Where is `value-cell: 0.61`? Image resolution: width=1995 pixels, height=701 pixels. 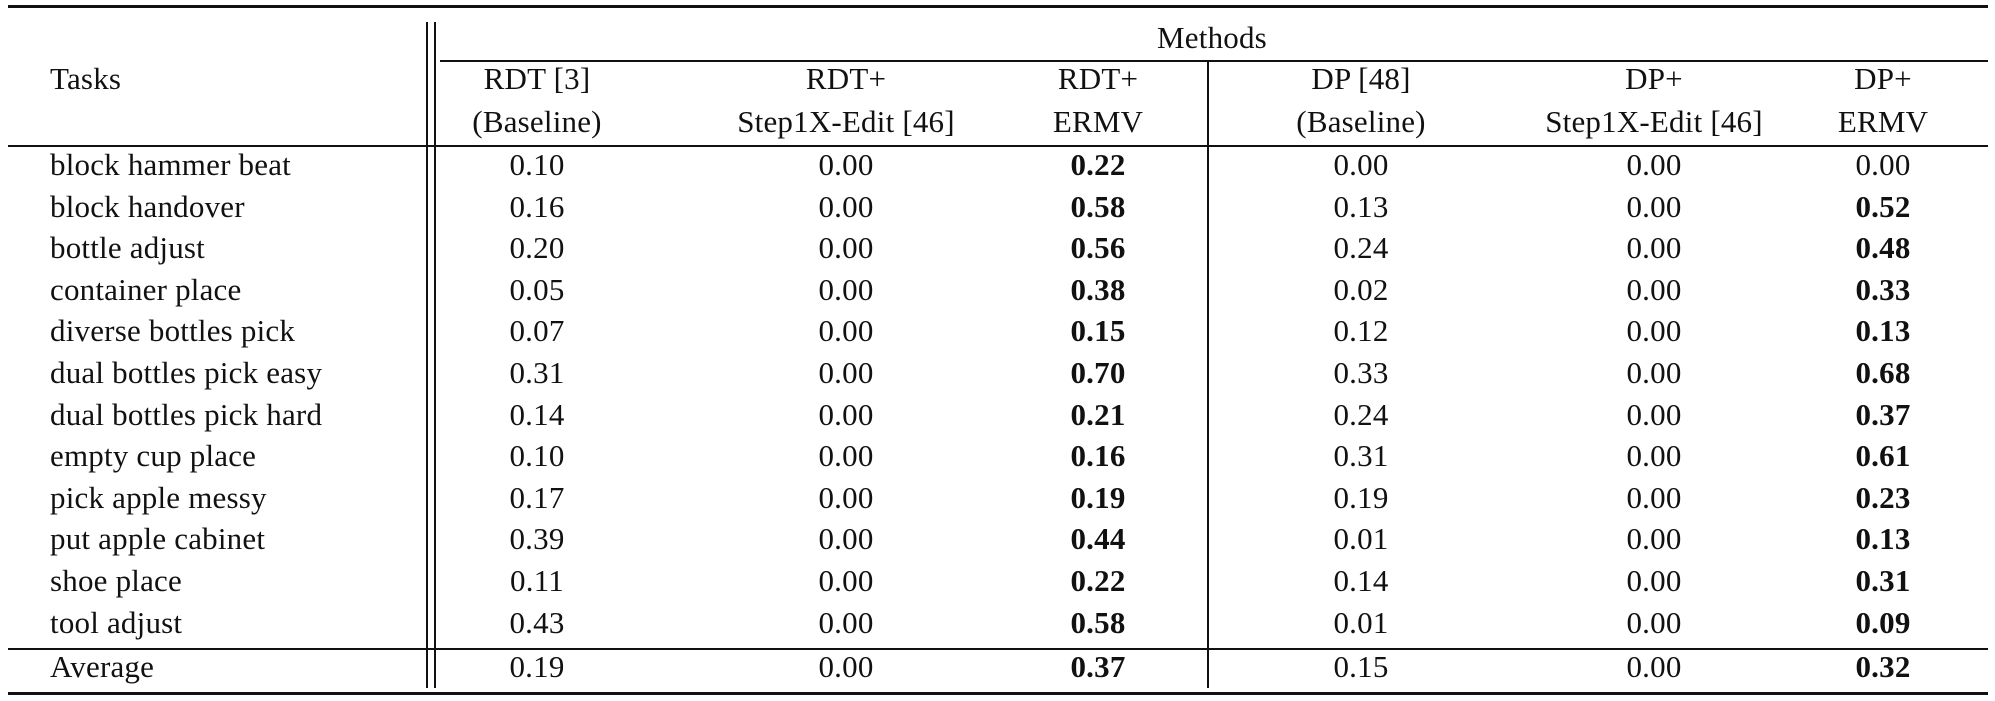 value-cell: 0.61 is located at coordinates (1883, 456).